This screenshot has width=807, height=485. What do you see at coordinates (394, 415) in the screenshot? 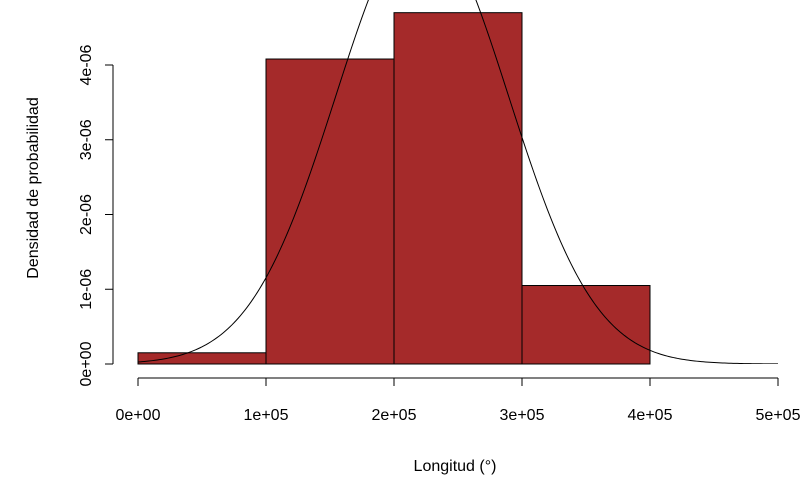
I see `x-tick-label: 2e+05` at bounding box center [394, 415].